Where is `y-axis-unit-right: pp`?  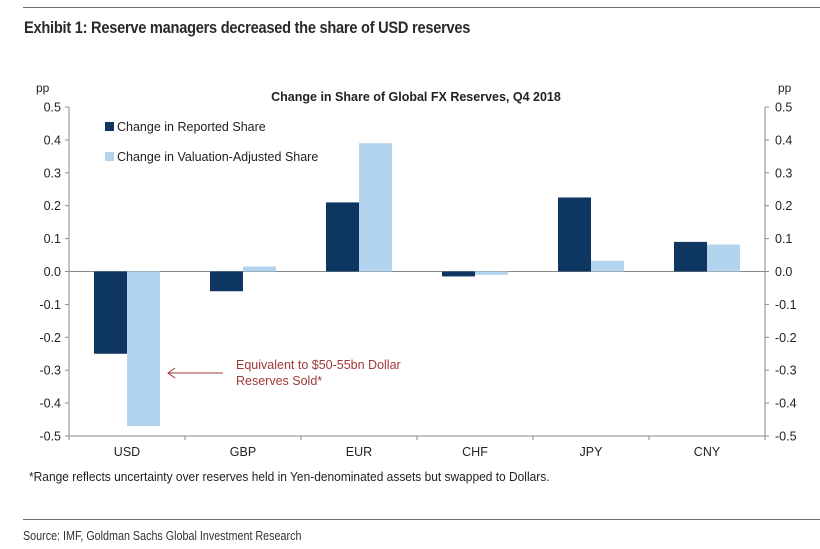 y-axis-unit-right: pp is located at coordinates (785, 88).